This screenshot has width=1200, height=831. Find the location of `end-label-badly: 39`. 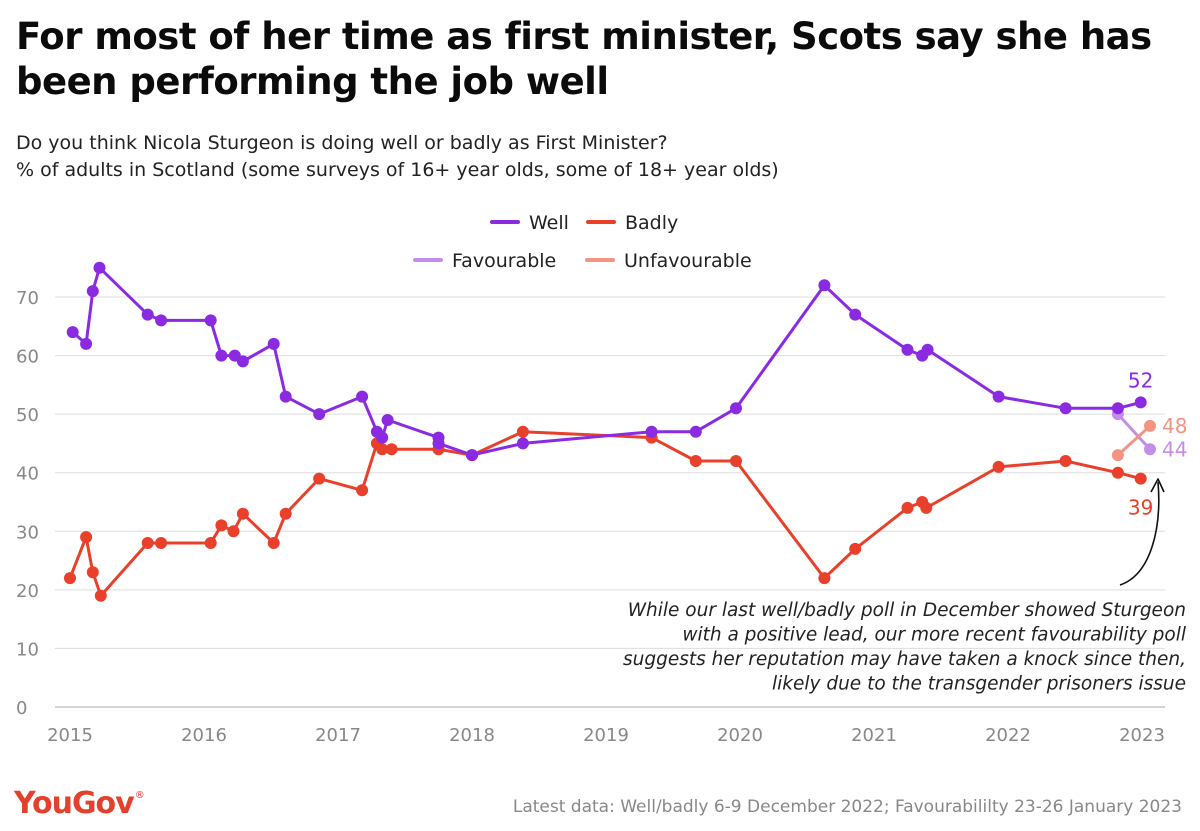

end-label-badly: 39 is located at coordinates (1140, 508).